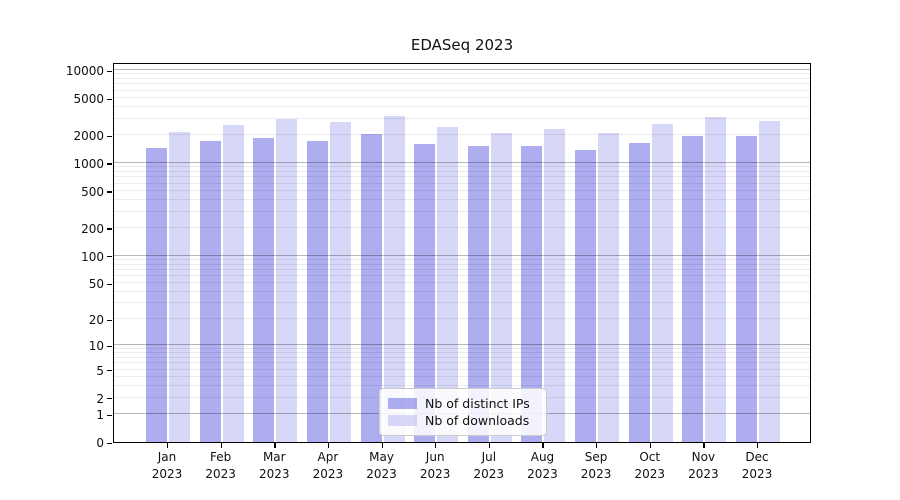 This screenshot has width=900, height=500. I want to click on x-tick-mark-jul, so click(489, 445).